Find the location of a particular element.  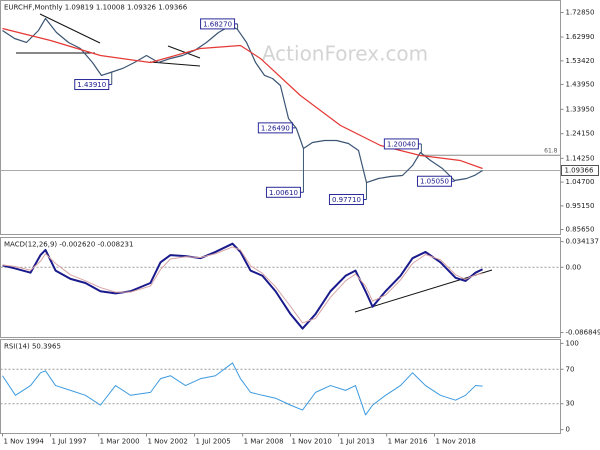

annotation-label: 1.26490 is located at coordinates (275, 128).